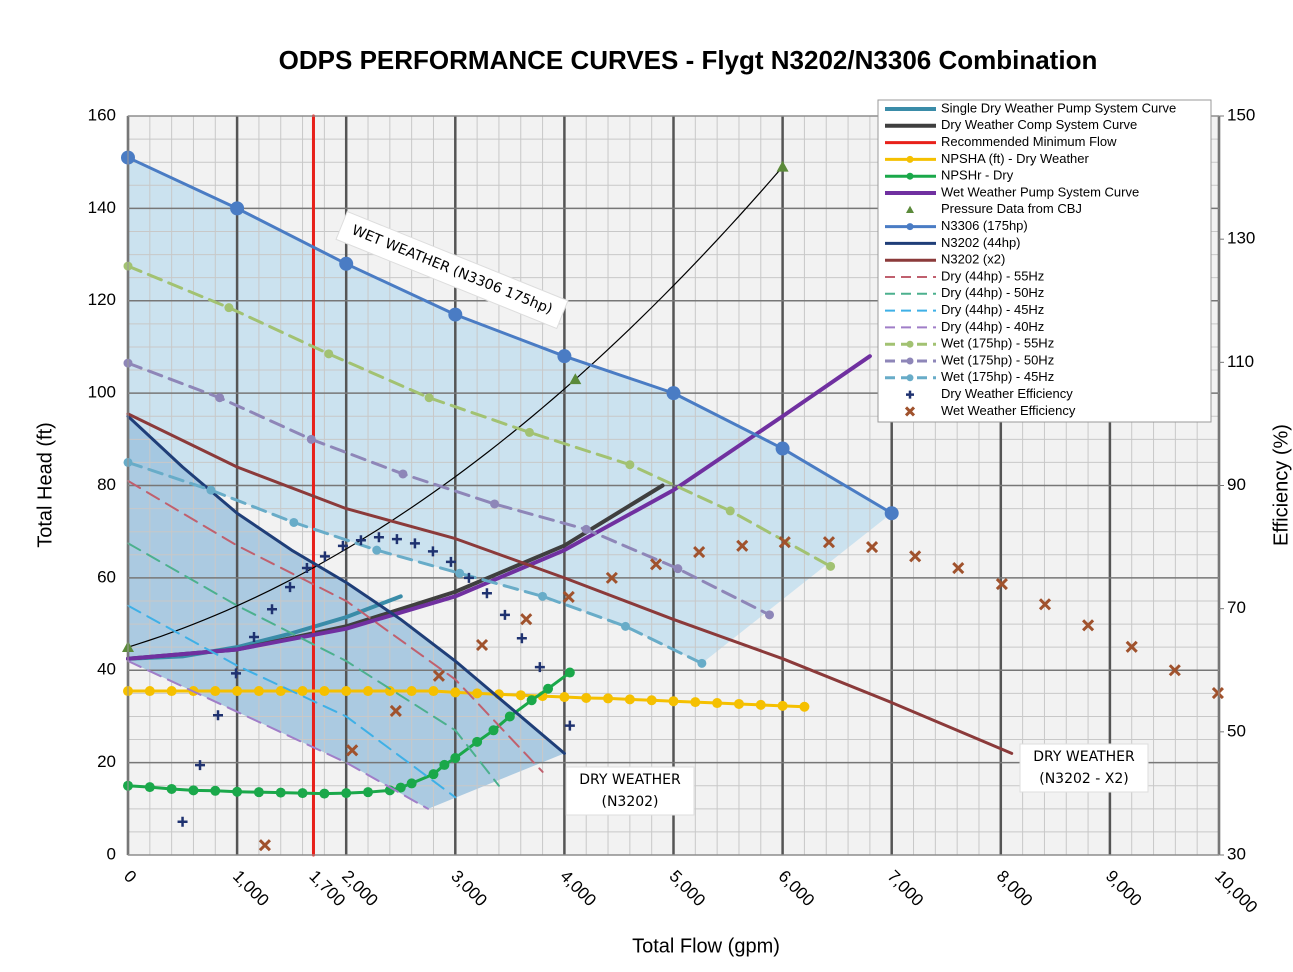  Describe the element at coordinates (1236, 853) in the screenshot. I see `y2-tick-label: 30` at that location.